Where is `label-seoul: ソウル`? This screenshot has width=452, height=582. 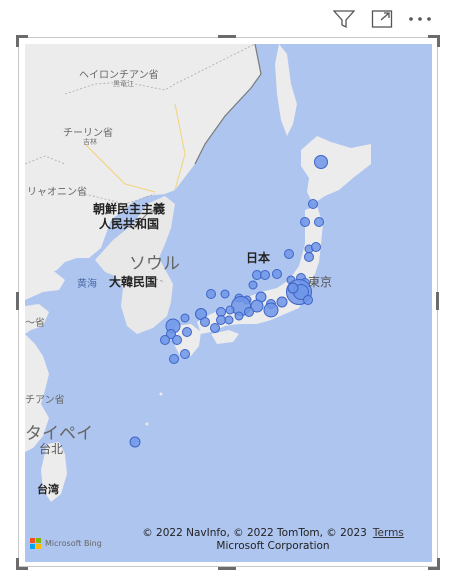
label-seoul: ソウル is located at coordinates (154, 264).